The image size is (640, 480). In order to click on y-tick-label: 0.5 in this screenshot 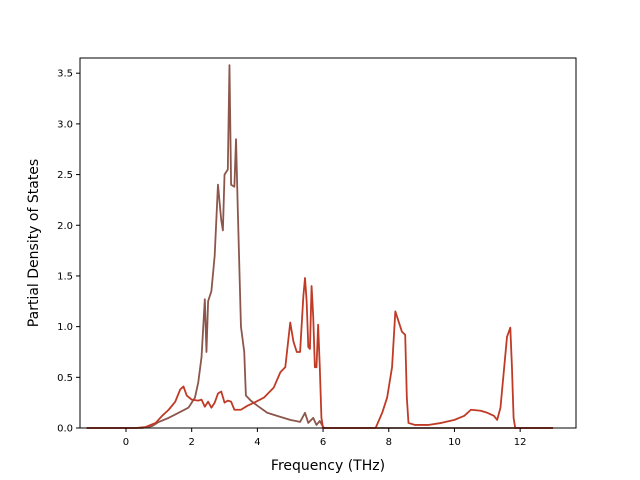, I will do `click(65, 378)`.